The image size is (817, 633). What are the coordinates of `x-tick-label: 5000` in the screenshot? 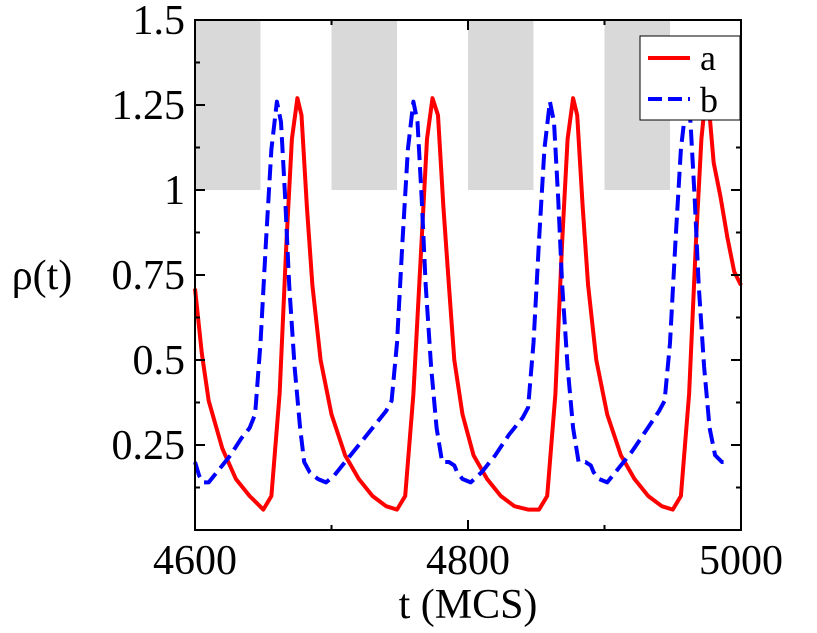 It's located at (741, 561).